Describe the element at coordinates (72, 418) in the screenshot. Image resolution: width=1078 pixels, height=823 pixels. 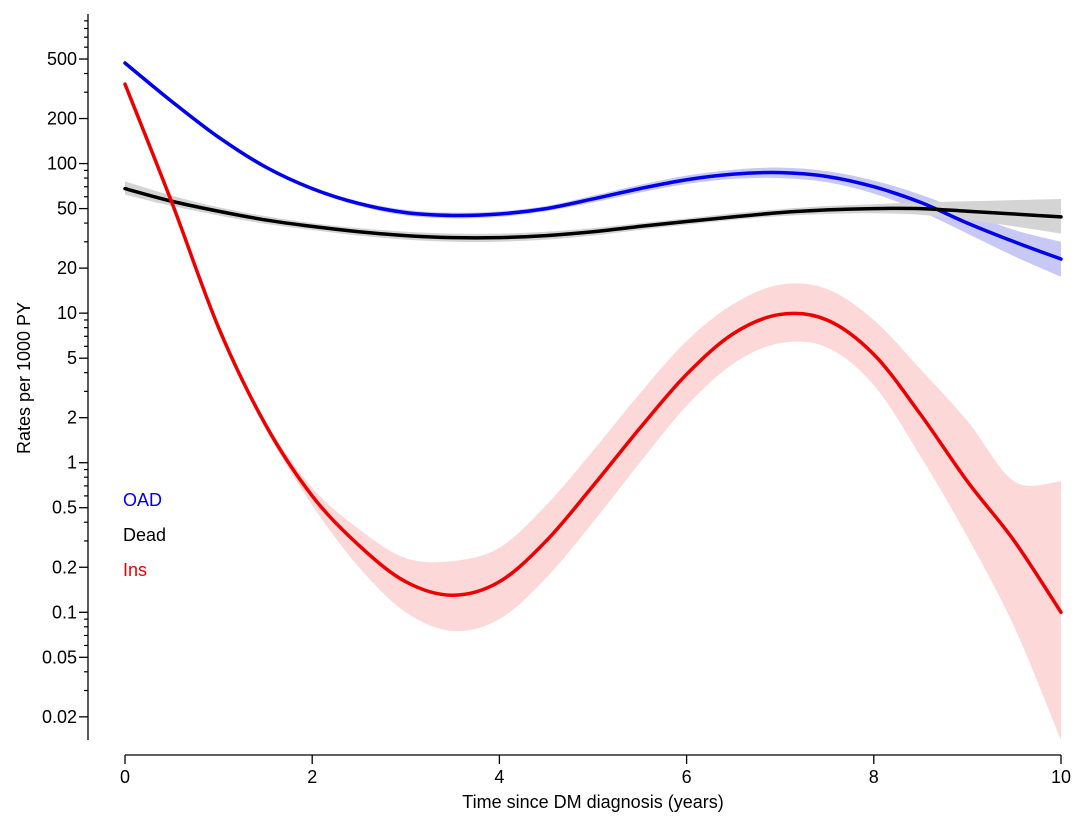
I see `y-tick-label: 2` at that location.